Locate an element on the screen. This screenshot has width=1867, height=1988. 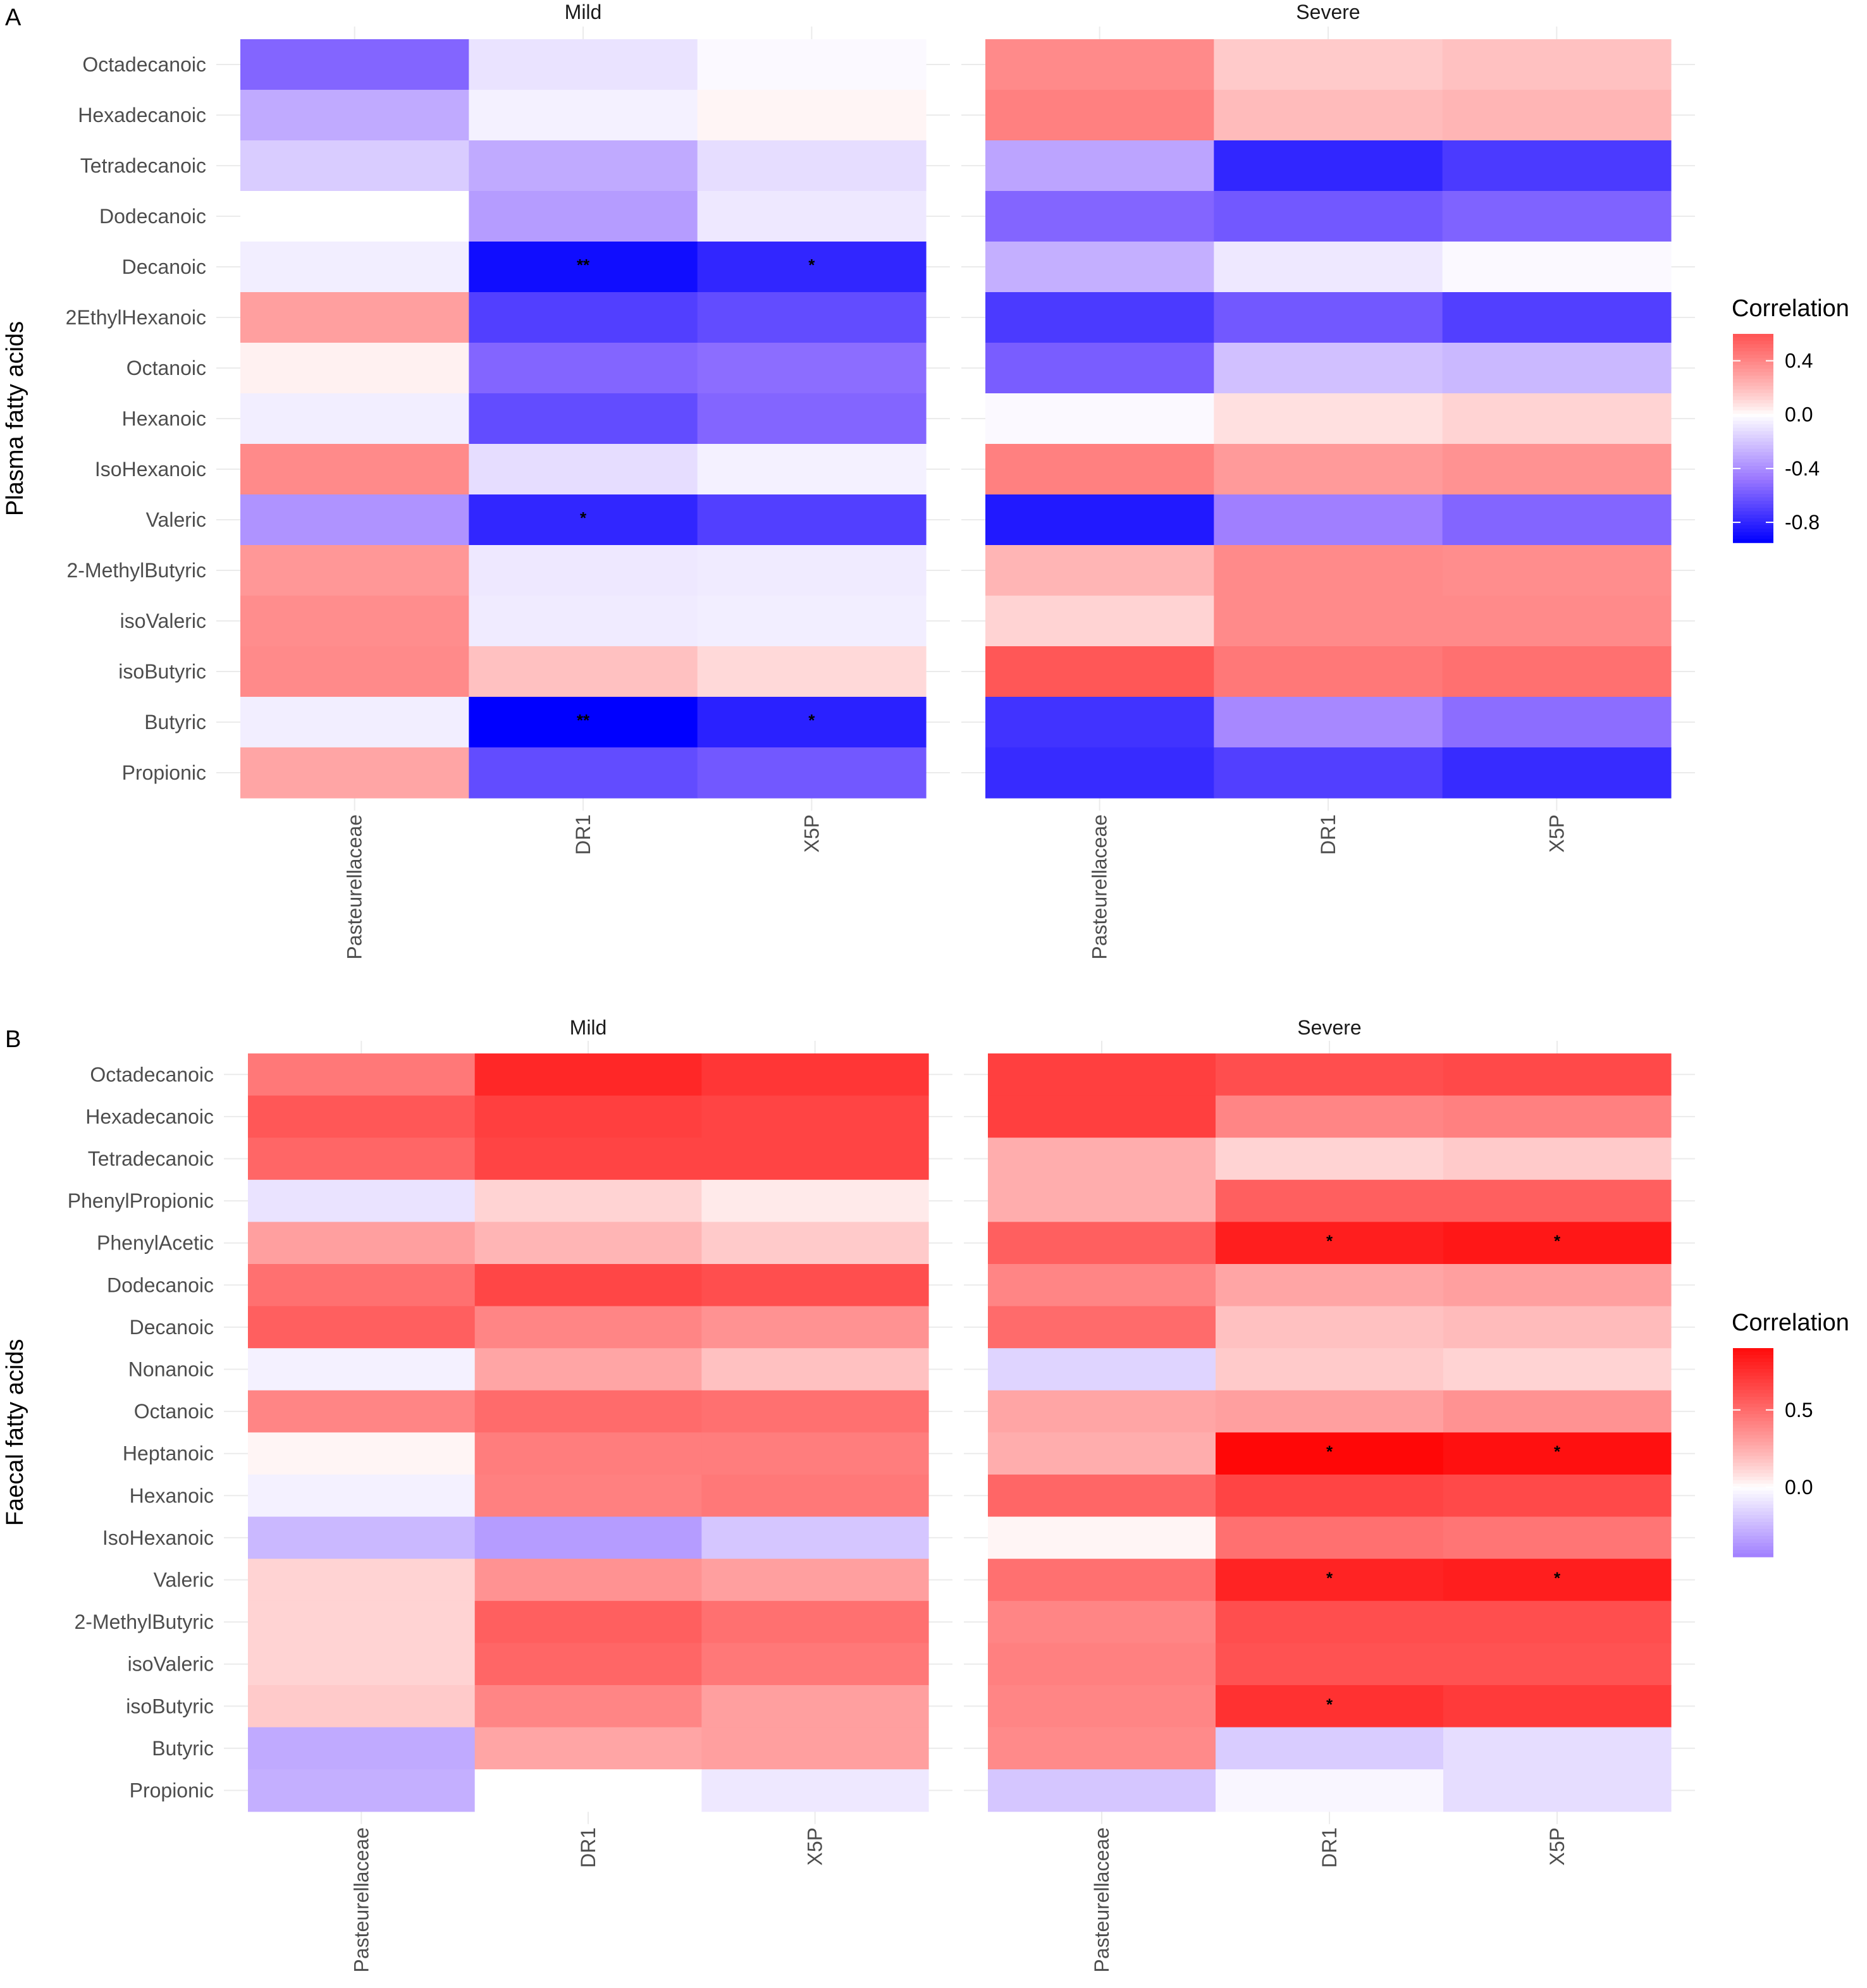
row-label: Octanoic is located at coordinates (166, 368).